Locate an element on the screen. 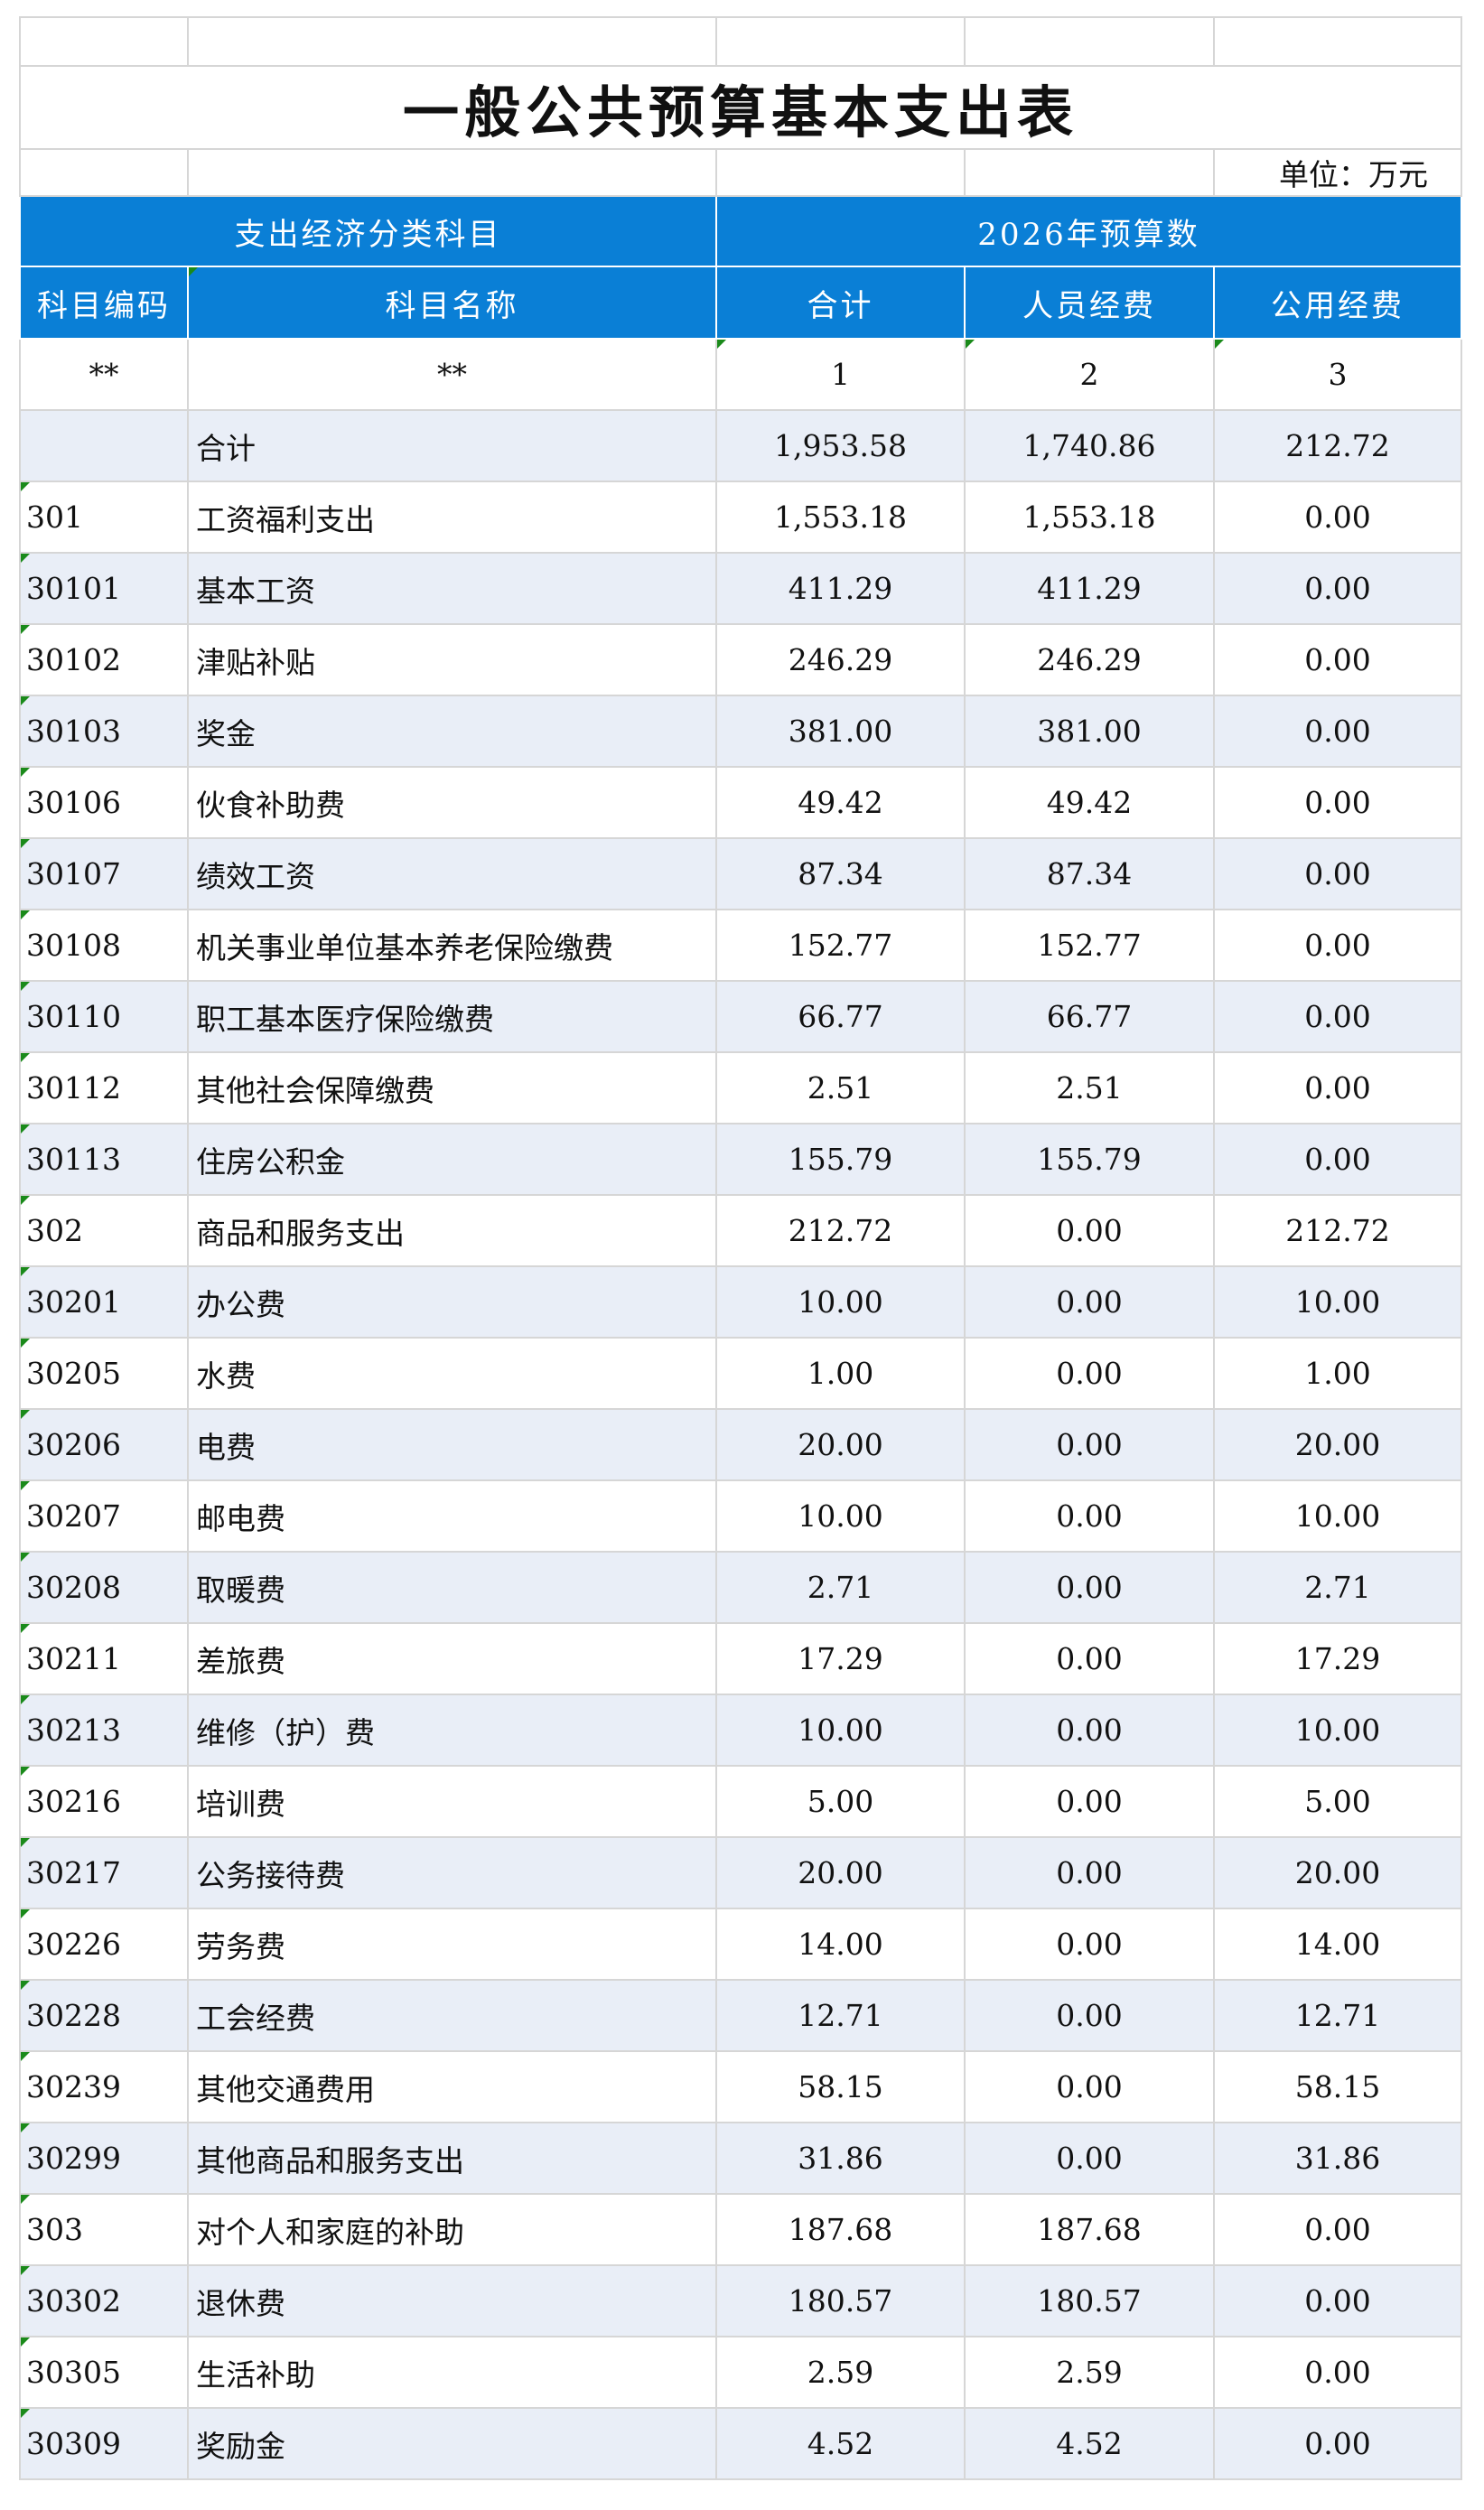  unit-label: 单位：万元 is located at coordinates (1337, 172).